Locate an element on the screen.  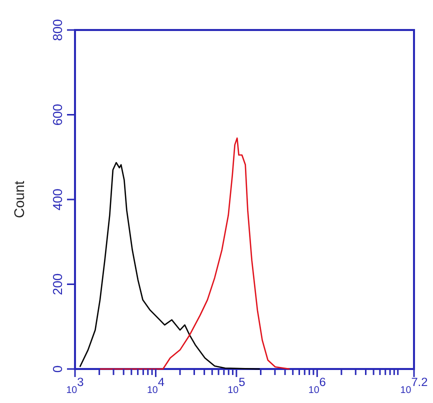
y-tick-label: 400 is located at coordinates (57, 199).